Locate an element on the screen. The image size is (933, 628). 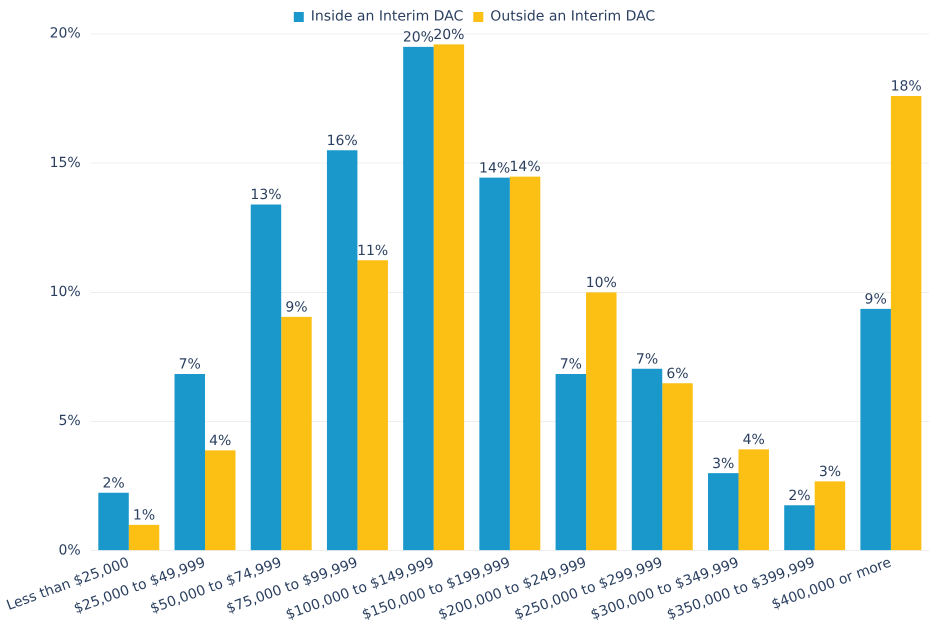
y-tick-label: 5% is located at coordinates (69, 421).